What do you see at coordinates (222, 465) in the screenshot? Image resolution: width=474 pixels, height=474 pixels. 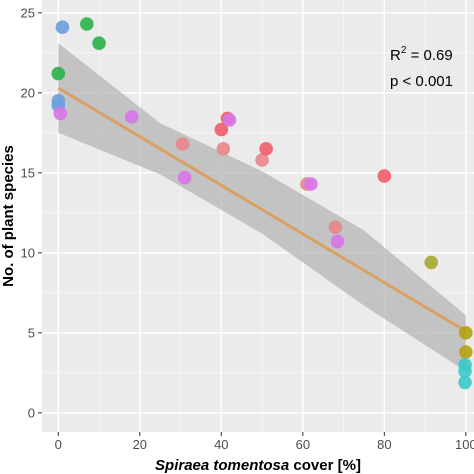 I see `x-axis-title-species: Spiraea tomentosa` at bounding box center [222, 465].